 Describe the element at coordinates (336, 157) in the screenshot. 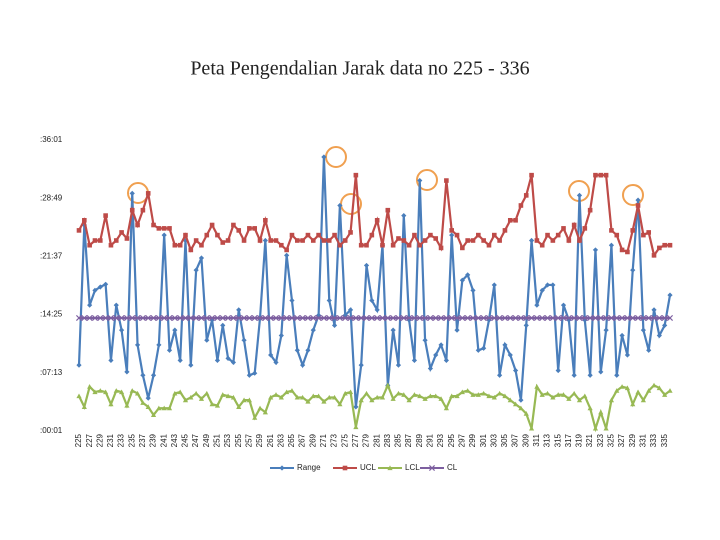

I see `highlight-circle` at that location.